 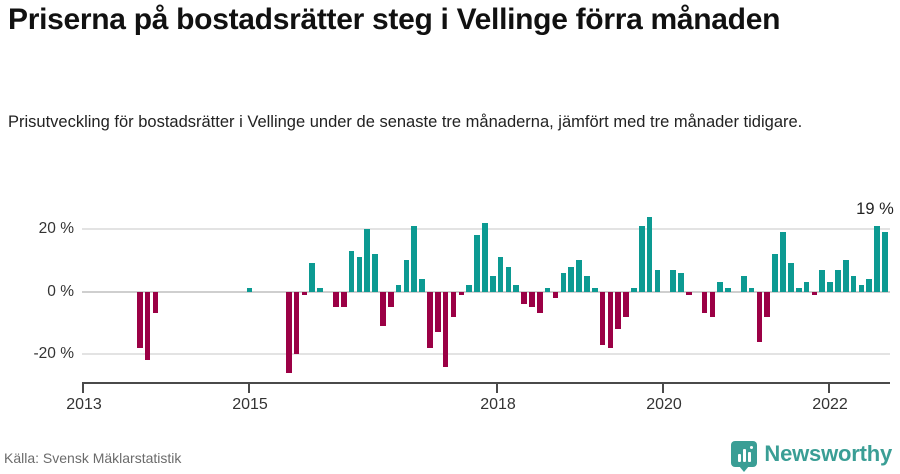 What do you see at coordinates (60, 291) in the screenshot?
I see `y-tick-label: 0 %` at bounding box center [60, 291].